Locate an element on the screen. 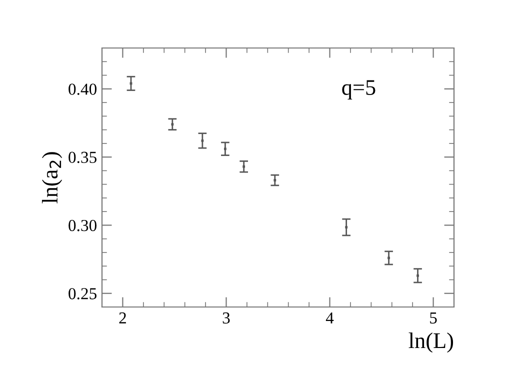  annotation: q=5 is located at coordinates (359, 90).